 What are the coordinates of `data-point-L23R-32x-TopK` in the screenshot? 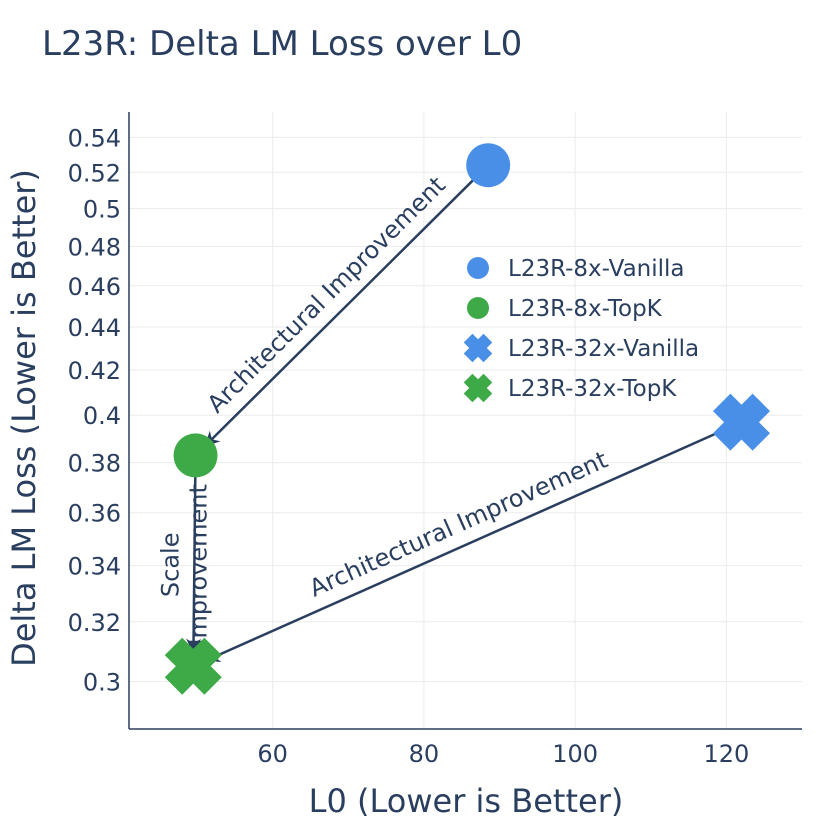 It's located at (193, 666).